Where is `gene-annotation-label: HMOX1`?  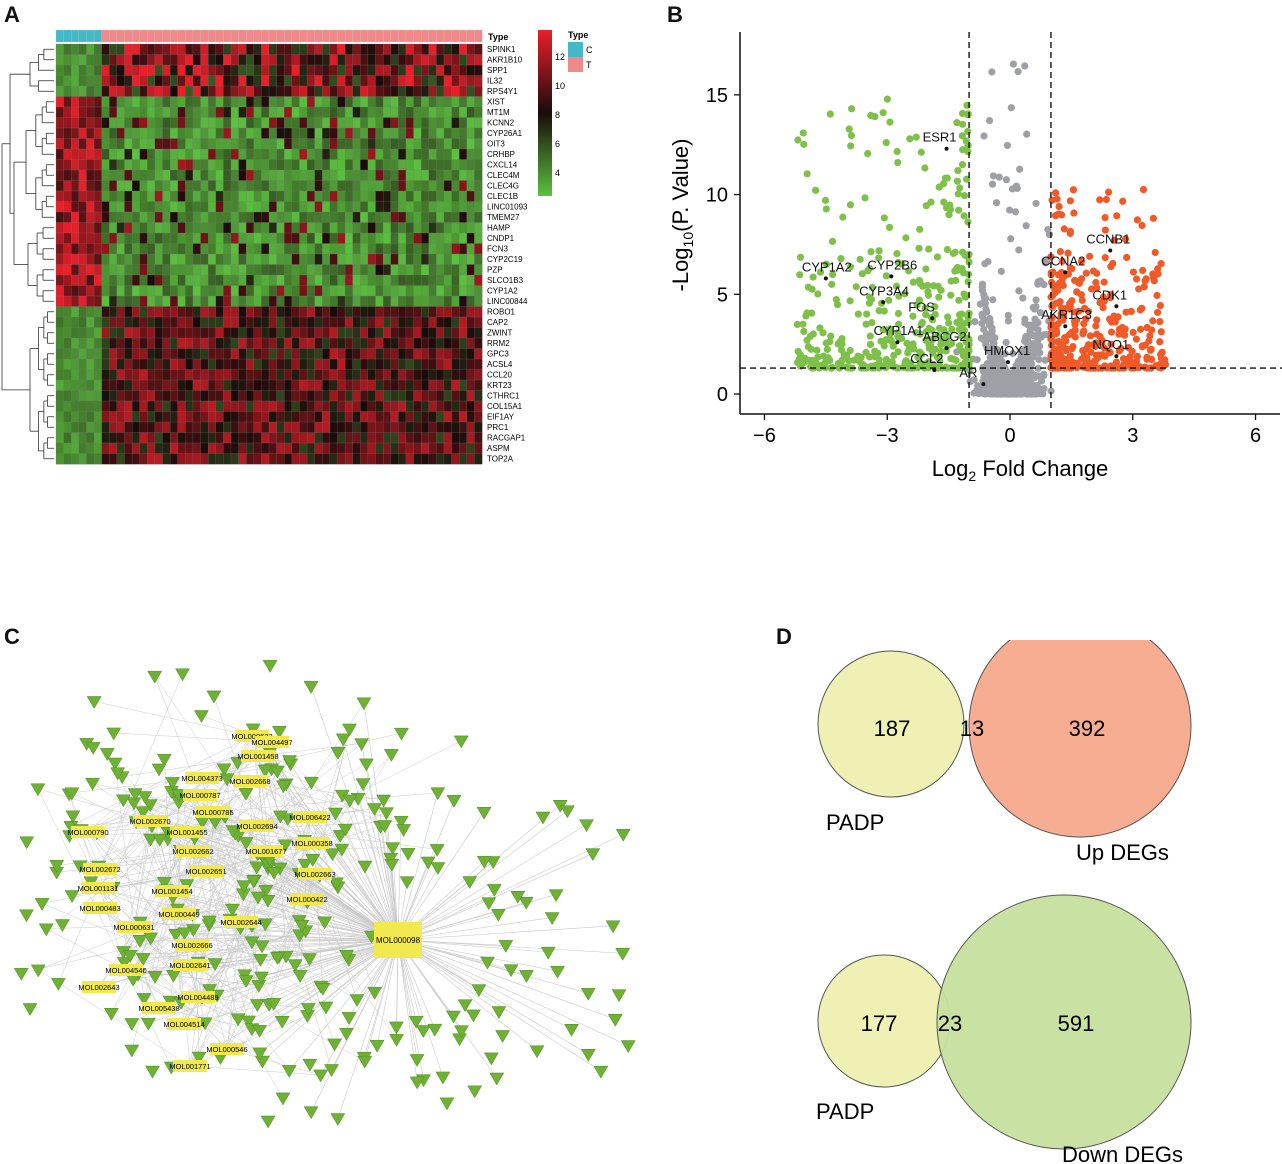 gene-annotation-label: HMOX1 is located at coordinates (1007, 350).